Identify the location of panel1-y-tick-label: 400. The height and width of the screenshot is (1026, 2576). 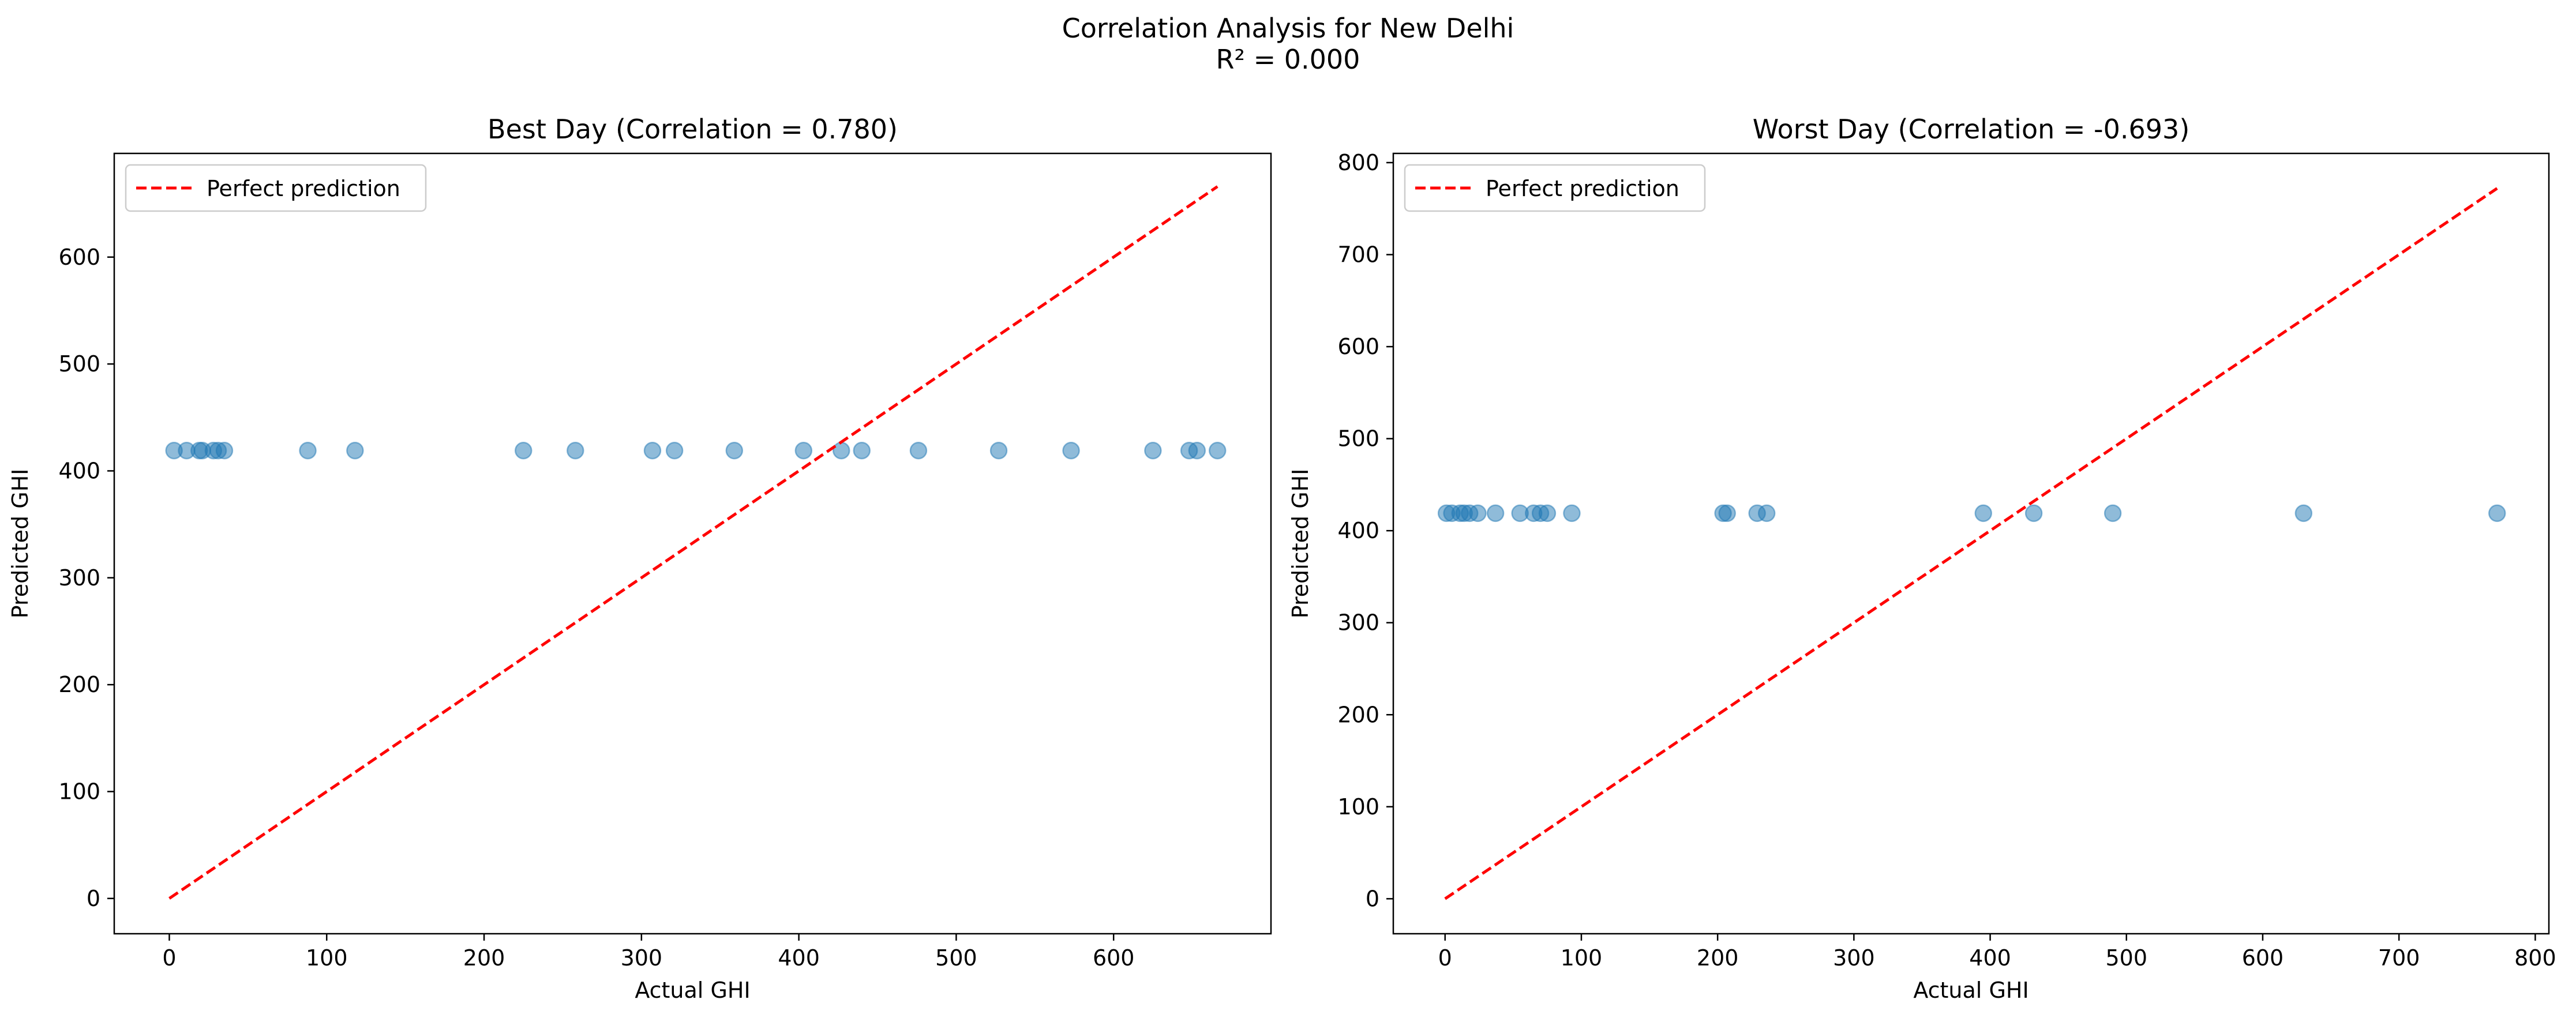
(79, 470).